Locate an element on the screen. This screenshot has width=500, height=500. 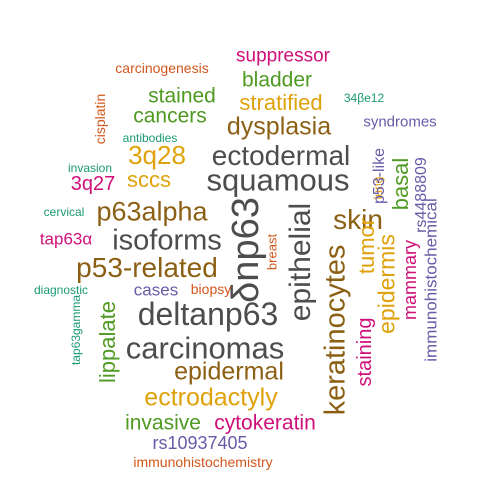
word-cisplatin: cisplatin is located at coordinates (100, 119).